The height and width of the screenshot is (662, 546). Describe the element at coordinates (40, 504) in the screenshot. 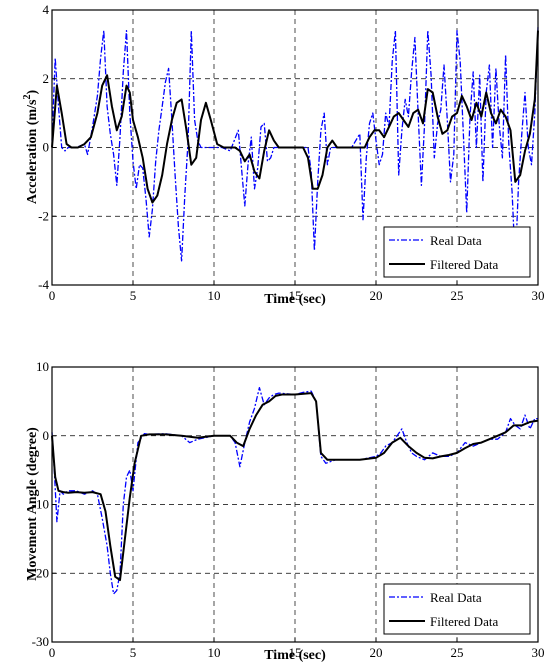

I see `y-tick-label: -10` at that location.